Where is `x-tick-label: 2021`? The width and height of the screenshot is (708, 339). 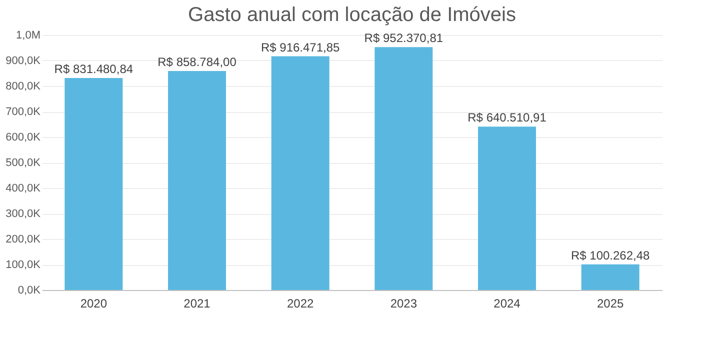
x-tick-label: 2021 is located at coordinates (197, 303).